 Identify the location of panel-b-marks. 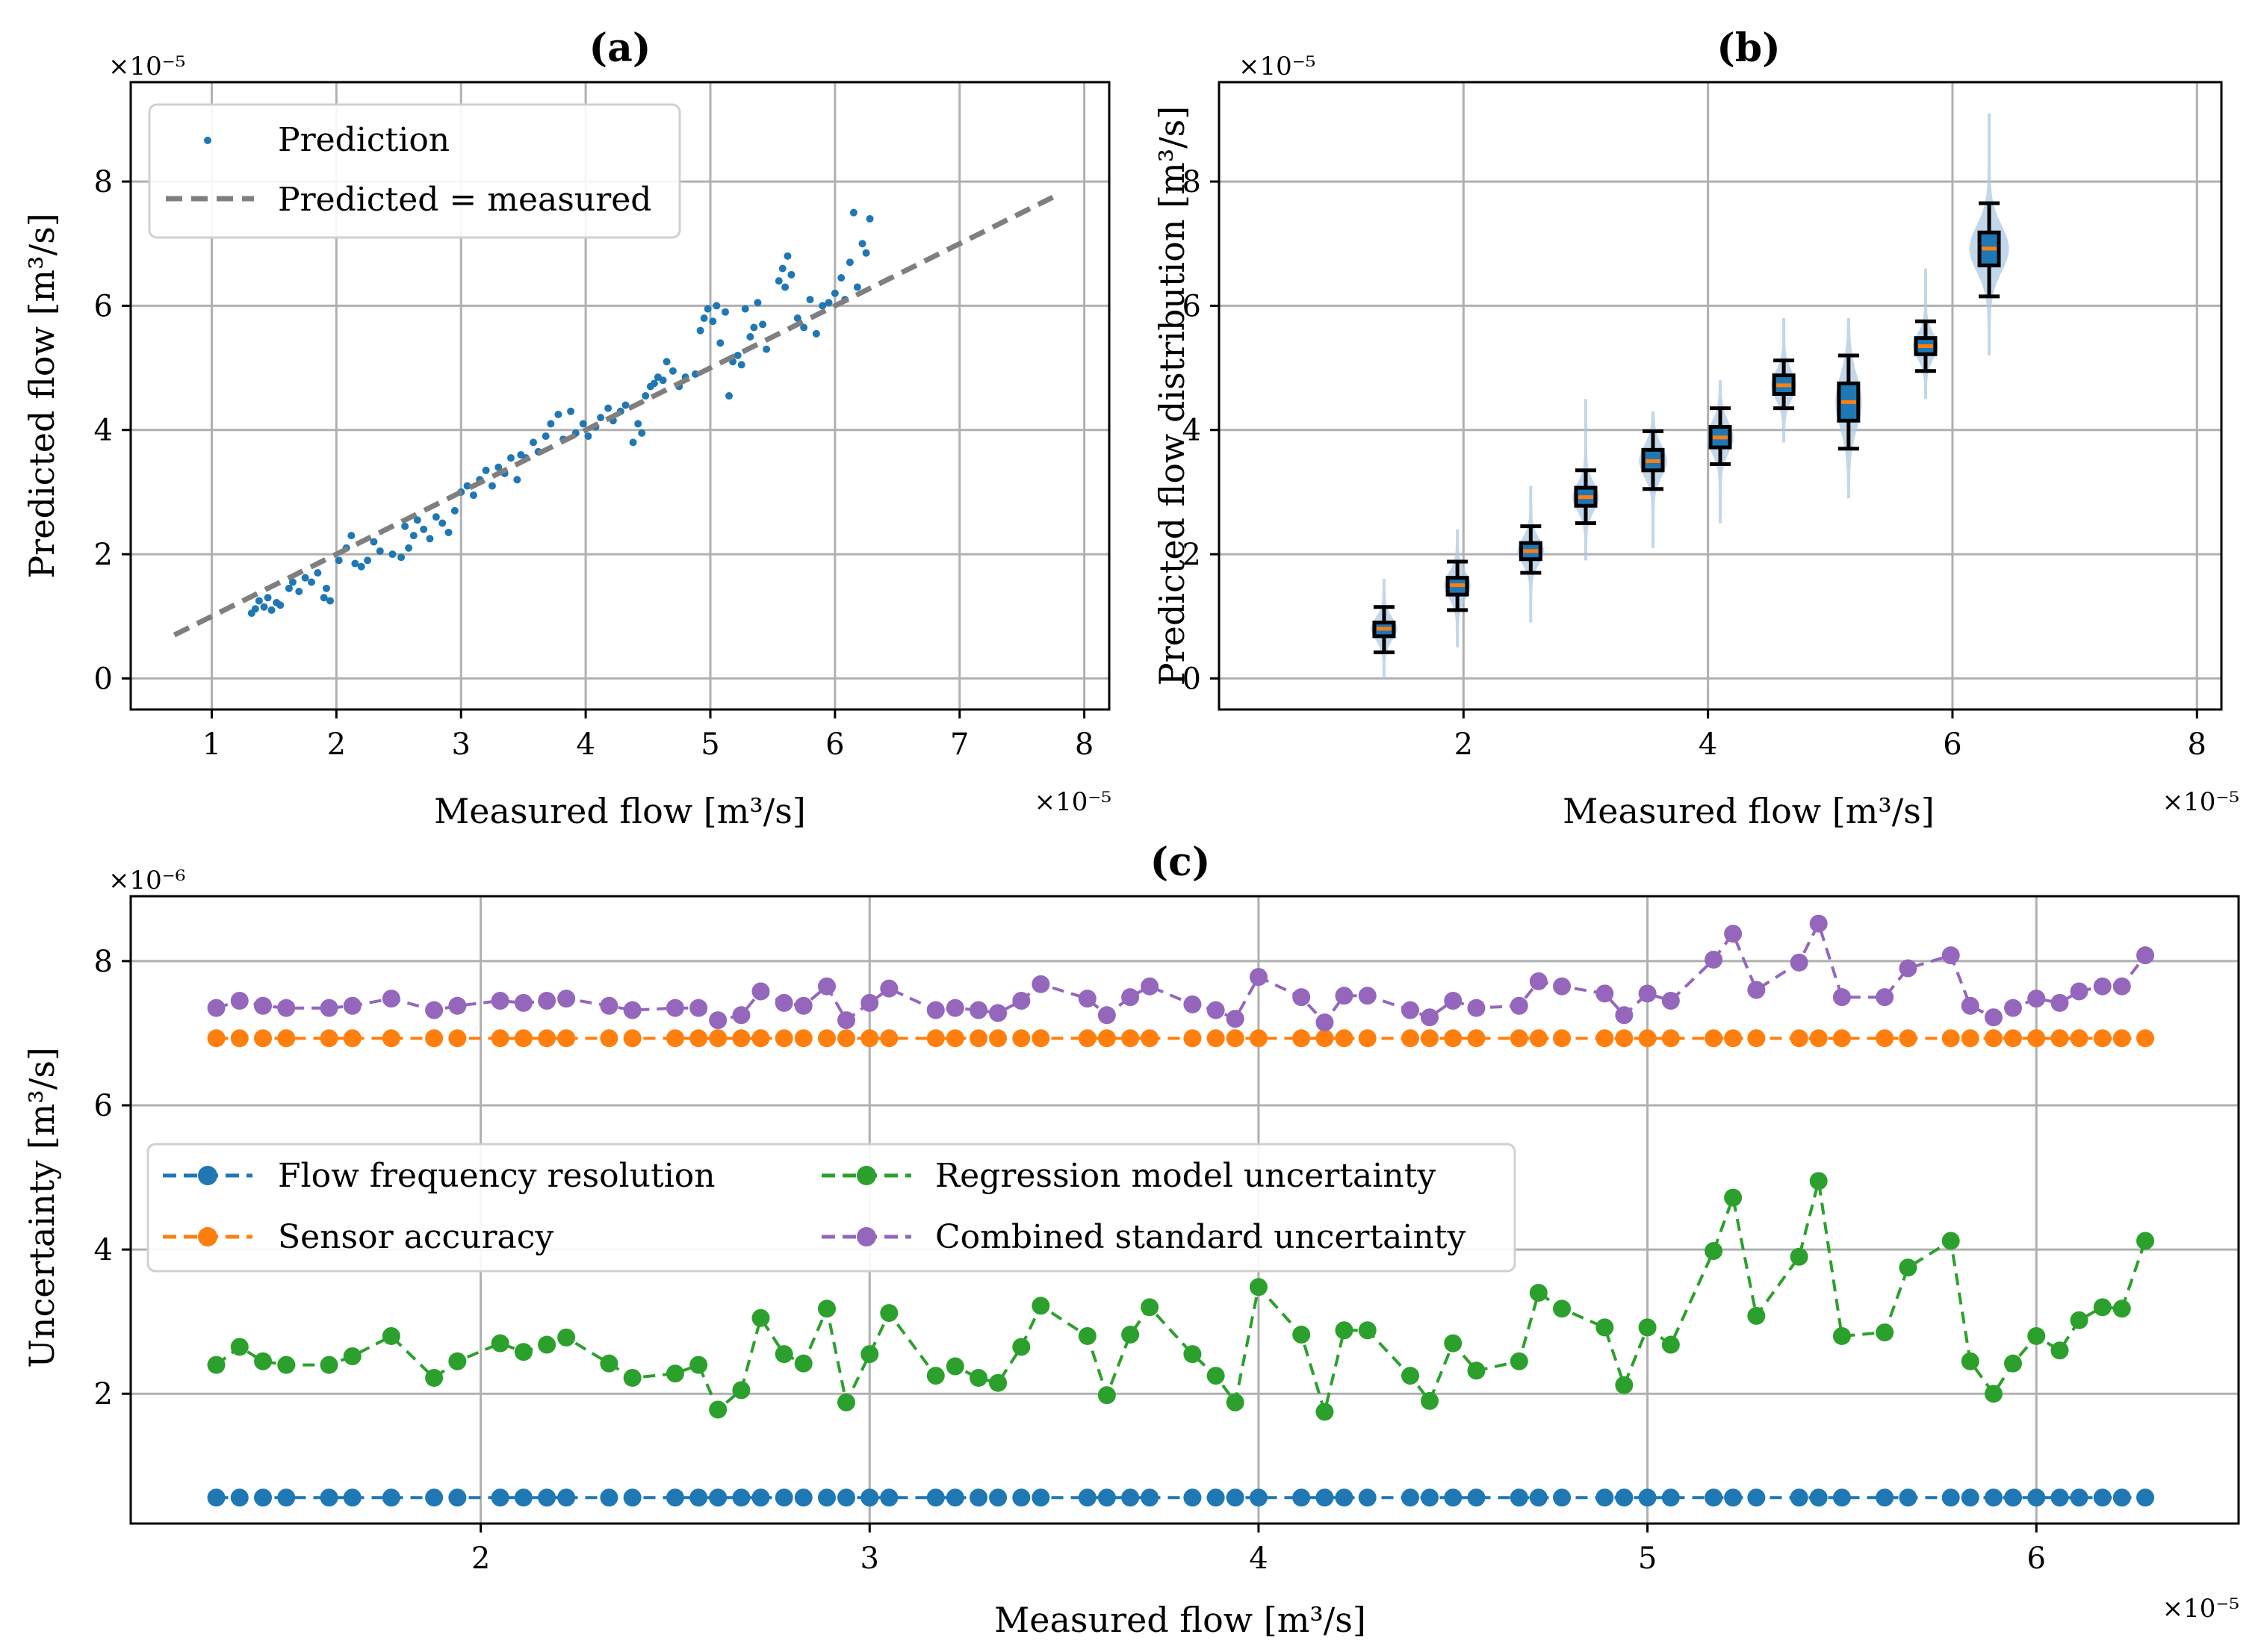
(1690, 396).